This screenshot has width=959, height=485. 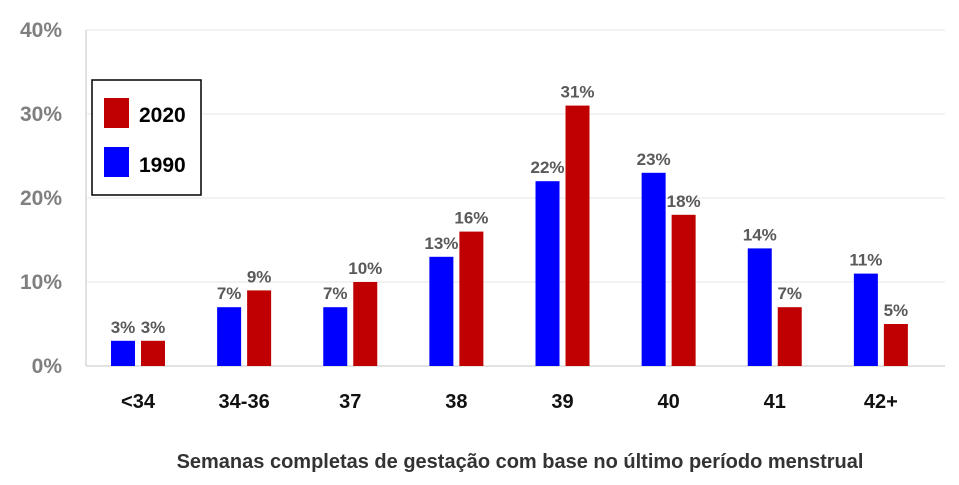 What do you see at coordinates (562, 402) in the screenshot?
I see `x-tick-label: 39` at bounding box center [562, 402].